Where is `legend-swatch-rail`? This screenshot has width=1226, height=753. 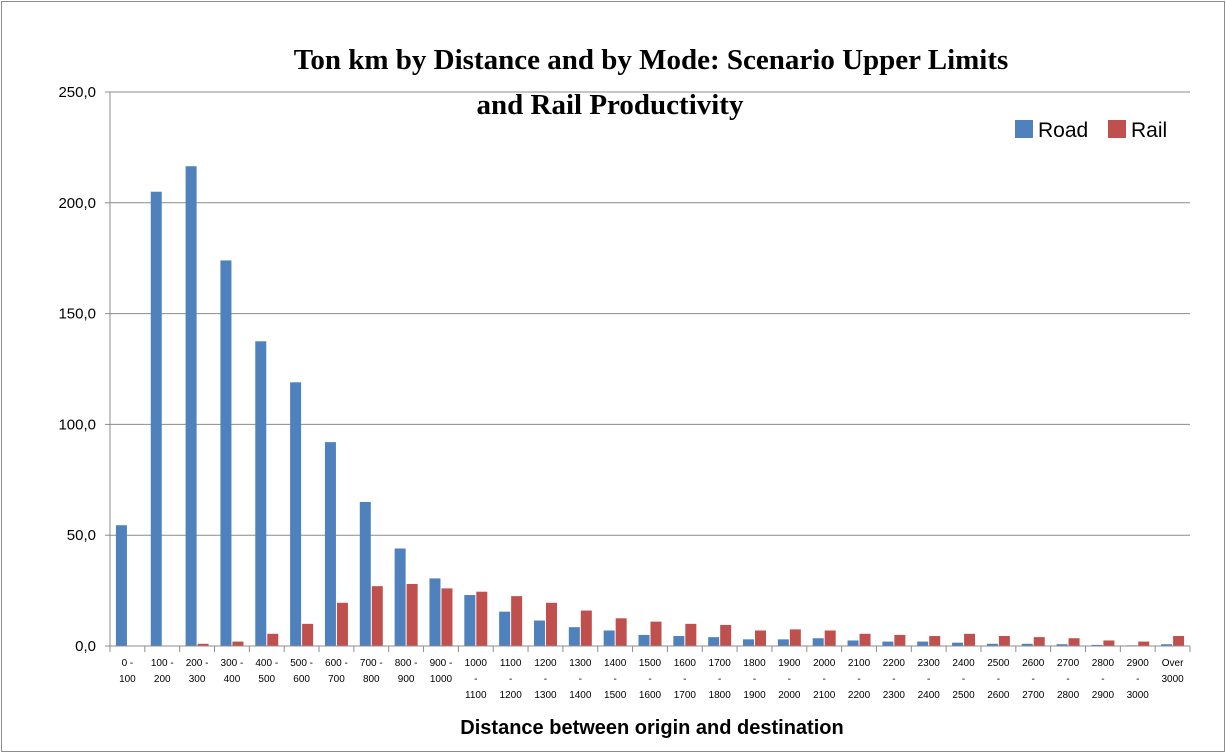
legend-swatch-rail is located at coordinates (1117, 129).